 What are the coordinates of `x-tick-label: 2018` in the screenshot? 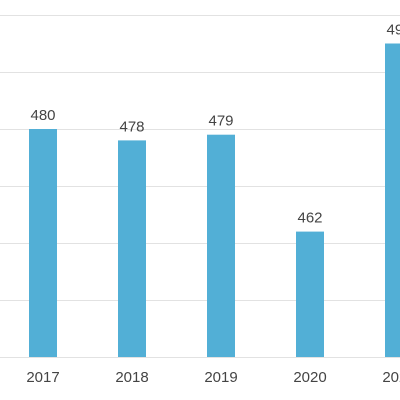 It's located at (131, 377).